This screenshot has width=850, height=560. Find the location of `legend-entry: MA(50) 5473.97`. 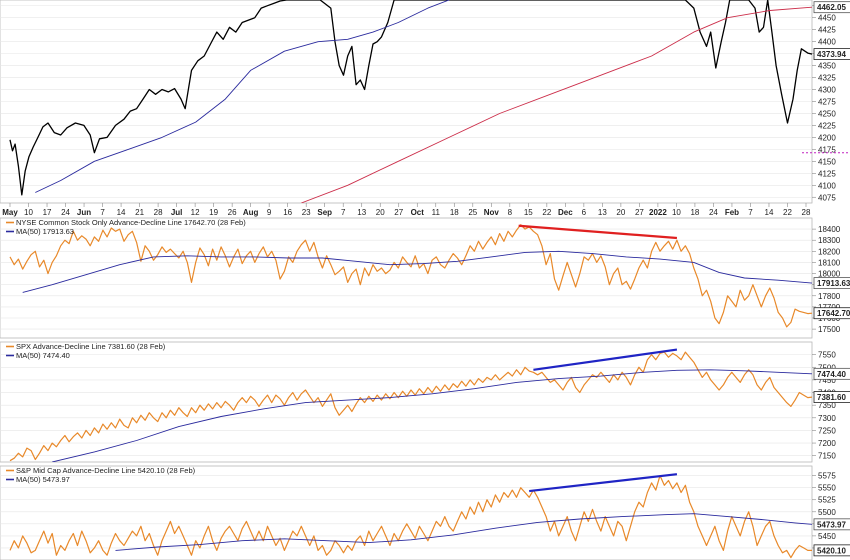

legend-entry: MA(50) 5473.97 is located at coordinates (43, 479).